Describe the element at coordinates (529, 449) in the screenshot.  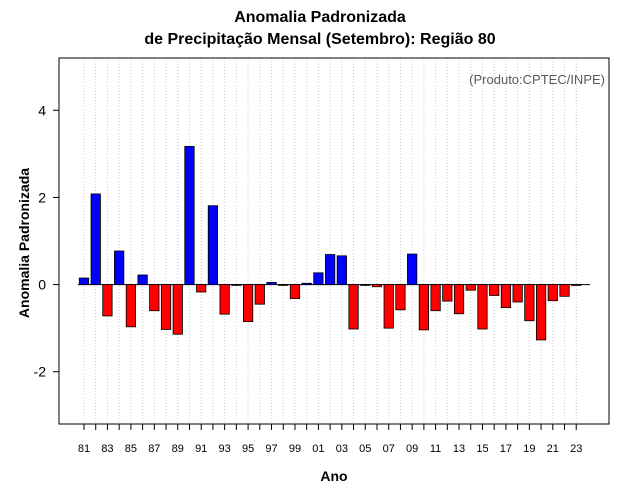
I see `x-tick-label: 19` at that location.